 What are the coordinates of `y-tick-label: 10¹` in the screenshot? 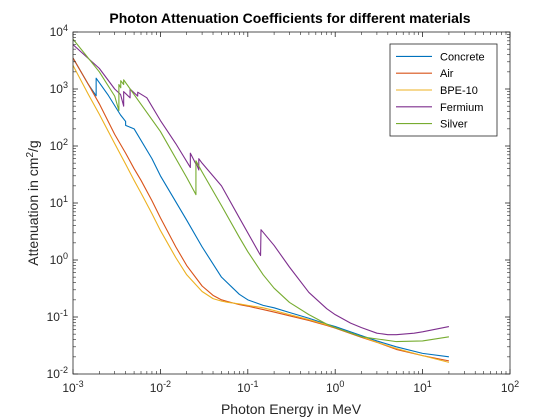 It's located at (59, 202).